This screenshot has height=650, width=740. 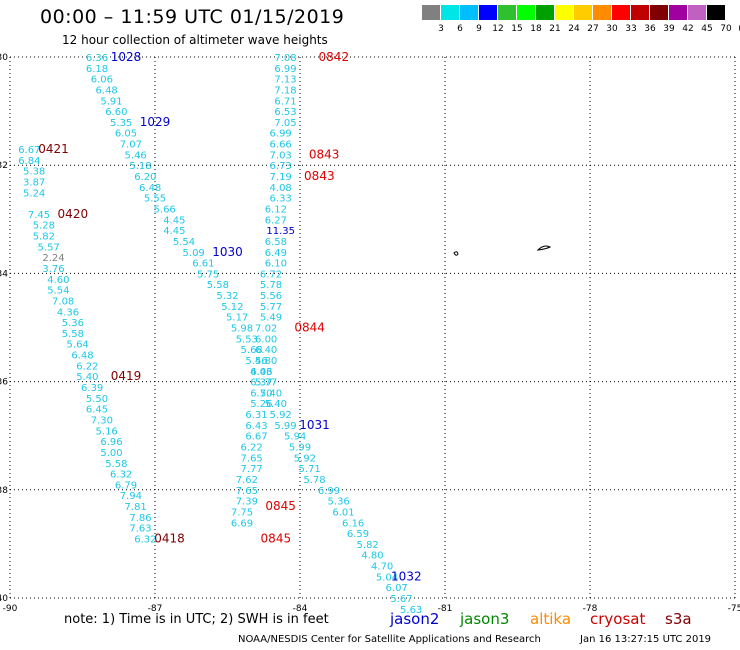 I want to click on legend-label: 39, so click(x=669, y=29).